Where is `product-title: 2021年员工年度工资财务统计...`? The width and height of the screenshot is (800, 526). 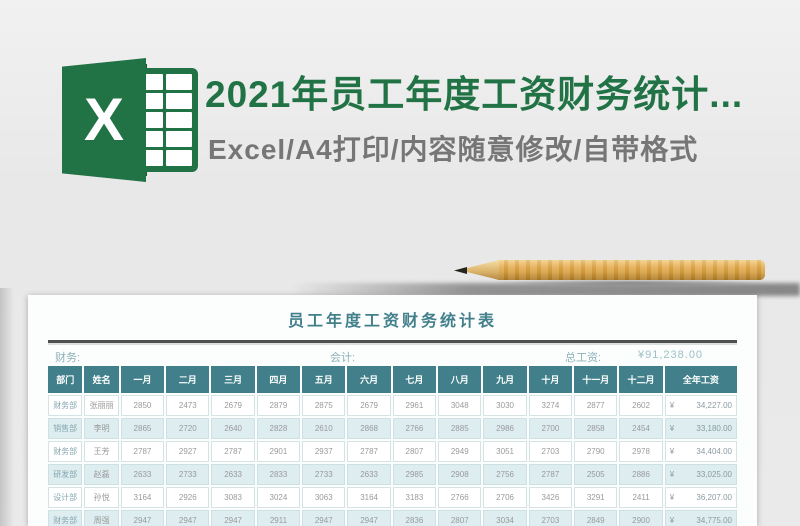
product-title: 2021年员工年度工资财务统计... is located at coordinates (474, 94).